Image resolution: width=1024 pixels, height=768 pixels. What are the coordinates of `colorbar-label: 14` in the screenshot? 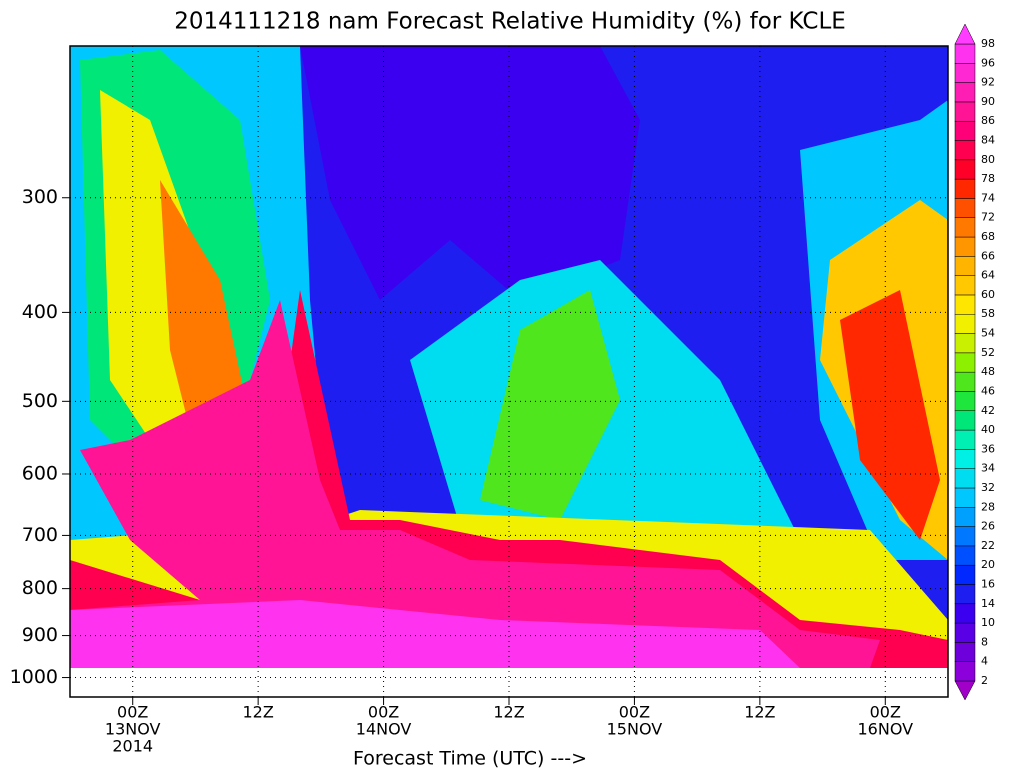 It's located at (988, 603).